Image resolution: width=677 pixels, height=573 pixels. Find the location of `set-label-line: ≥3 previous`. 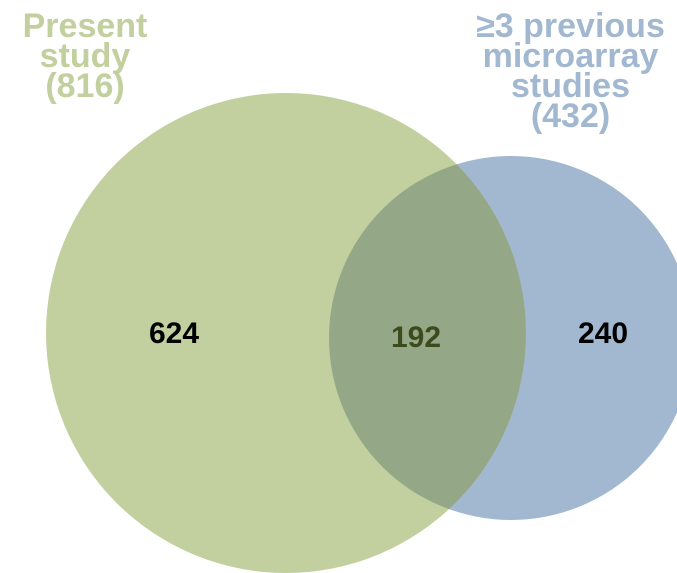

set-label-line: ≥3 previous is located at coordinates (570, 26).